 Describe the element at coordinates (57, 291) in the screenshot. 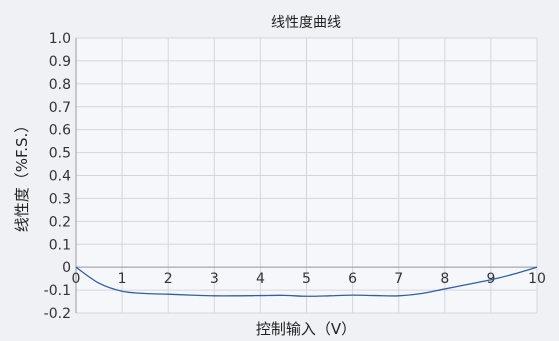

I see `y-tick-label: -0.1` at that location.